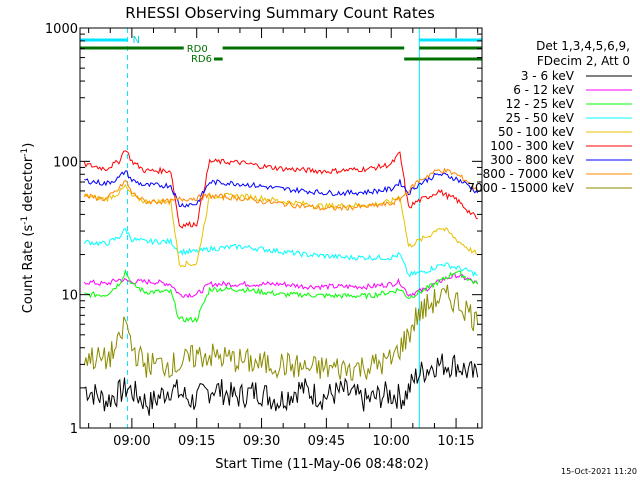  What do you see at coordinates (197, 49) in the screenshot?
I see `rd0-label: RD0` at bounding box center [197, 49].